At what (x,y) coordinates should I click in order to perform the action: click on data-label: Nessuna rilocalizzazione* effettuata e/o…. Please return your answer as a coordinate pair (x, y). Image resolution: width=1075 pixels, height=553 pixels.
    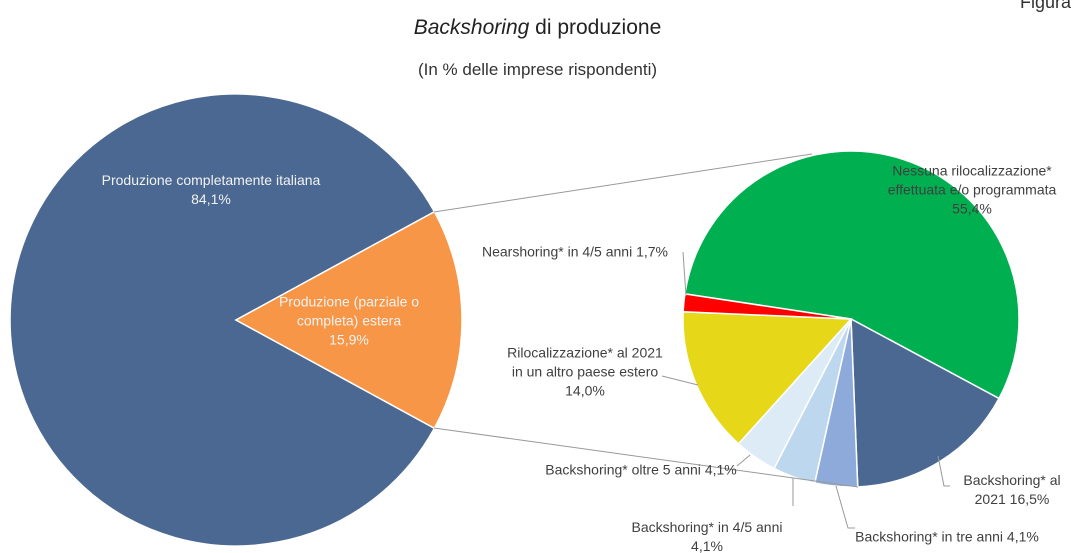
    Looking at the image, I should click on (972, 190).